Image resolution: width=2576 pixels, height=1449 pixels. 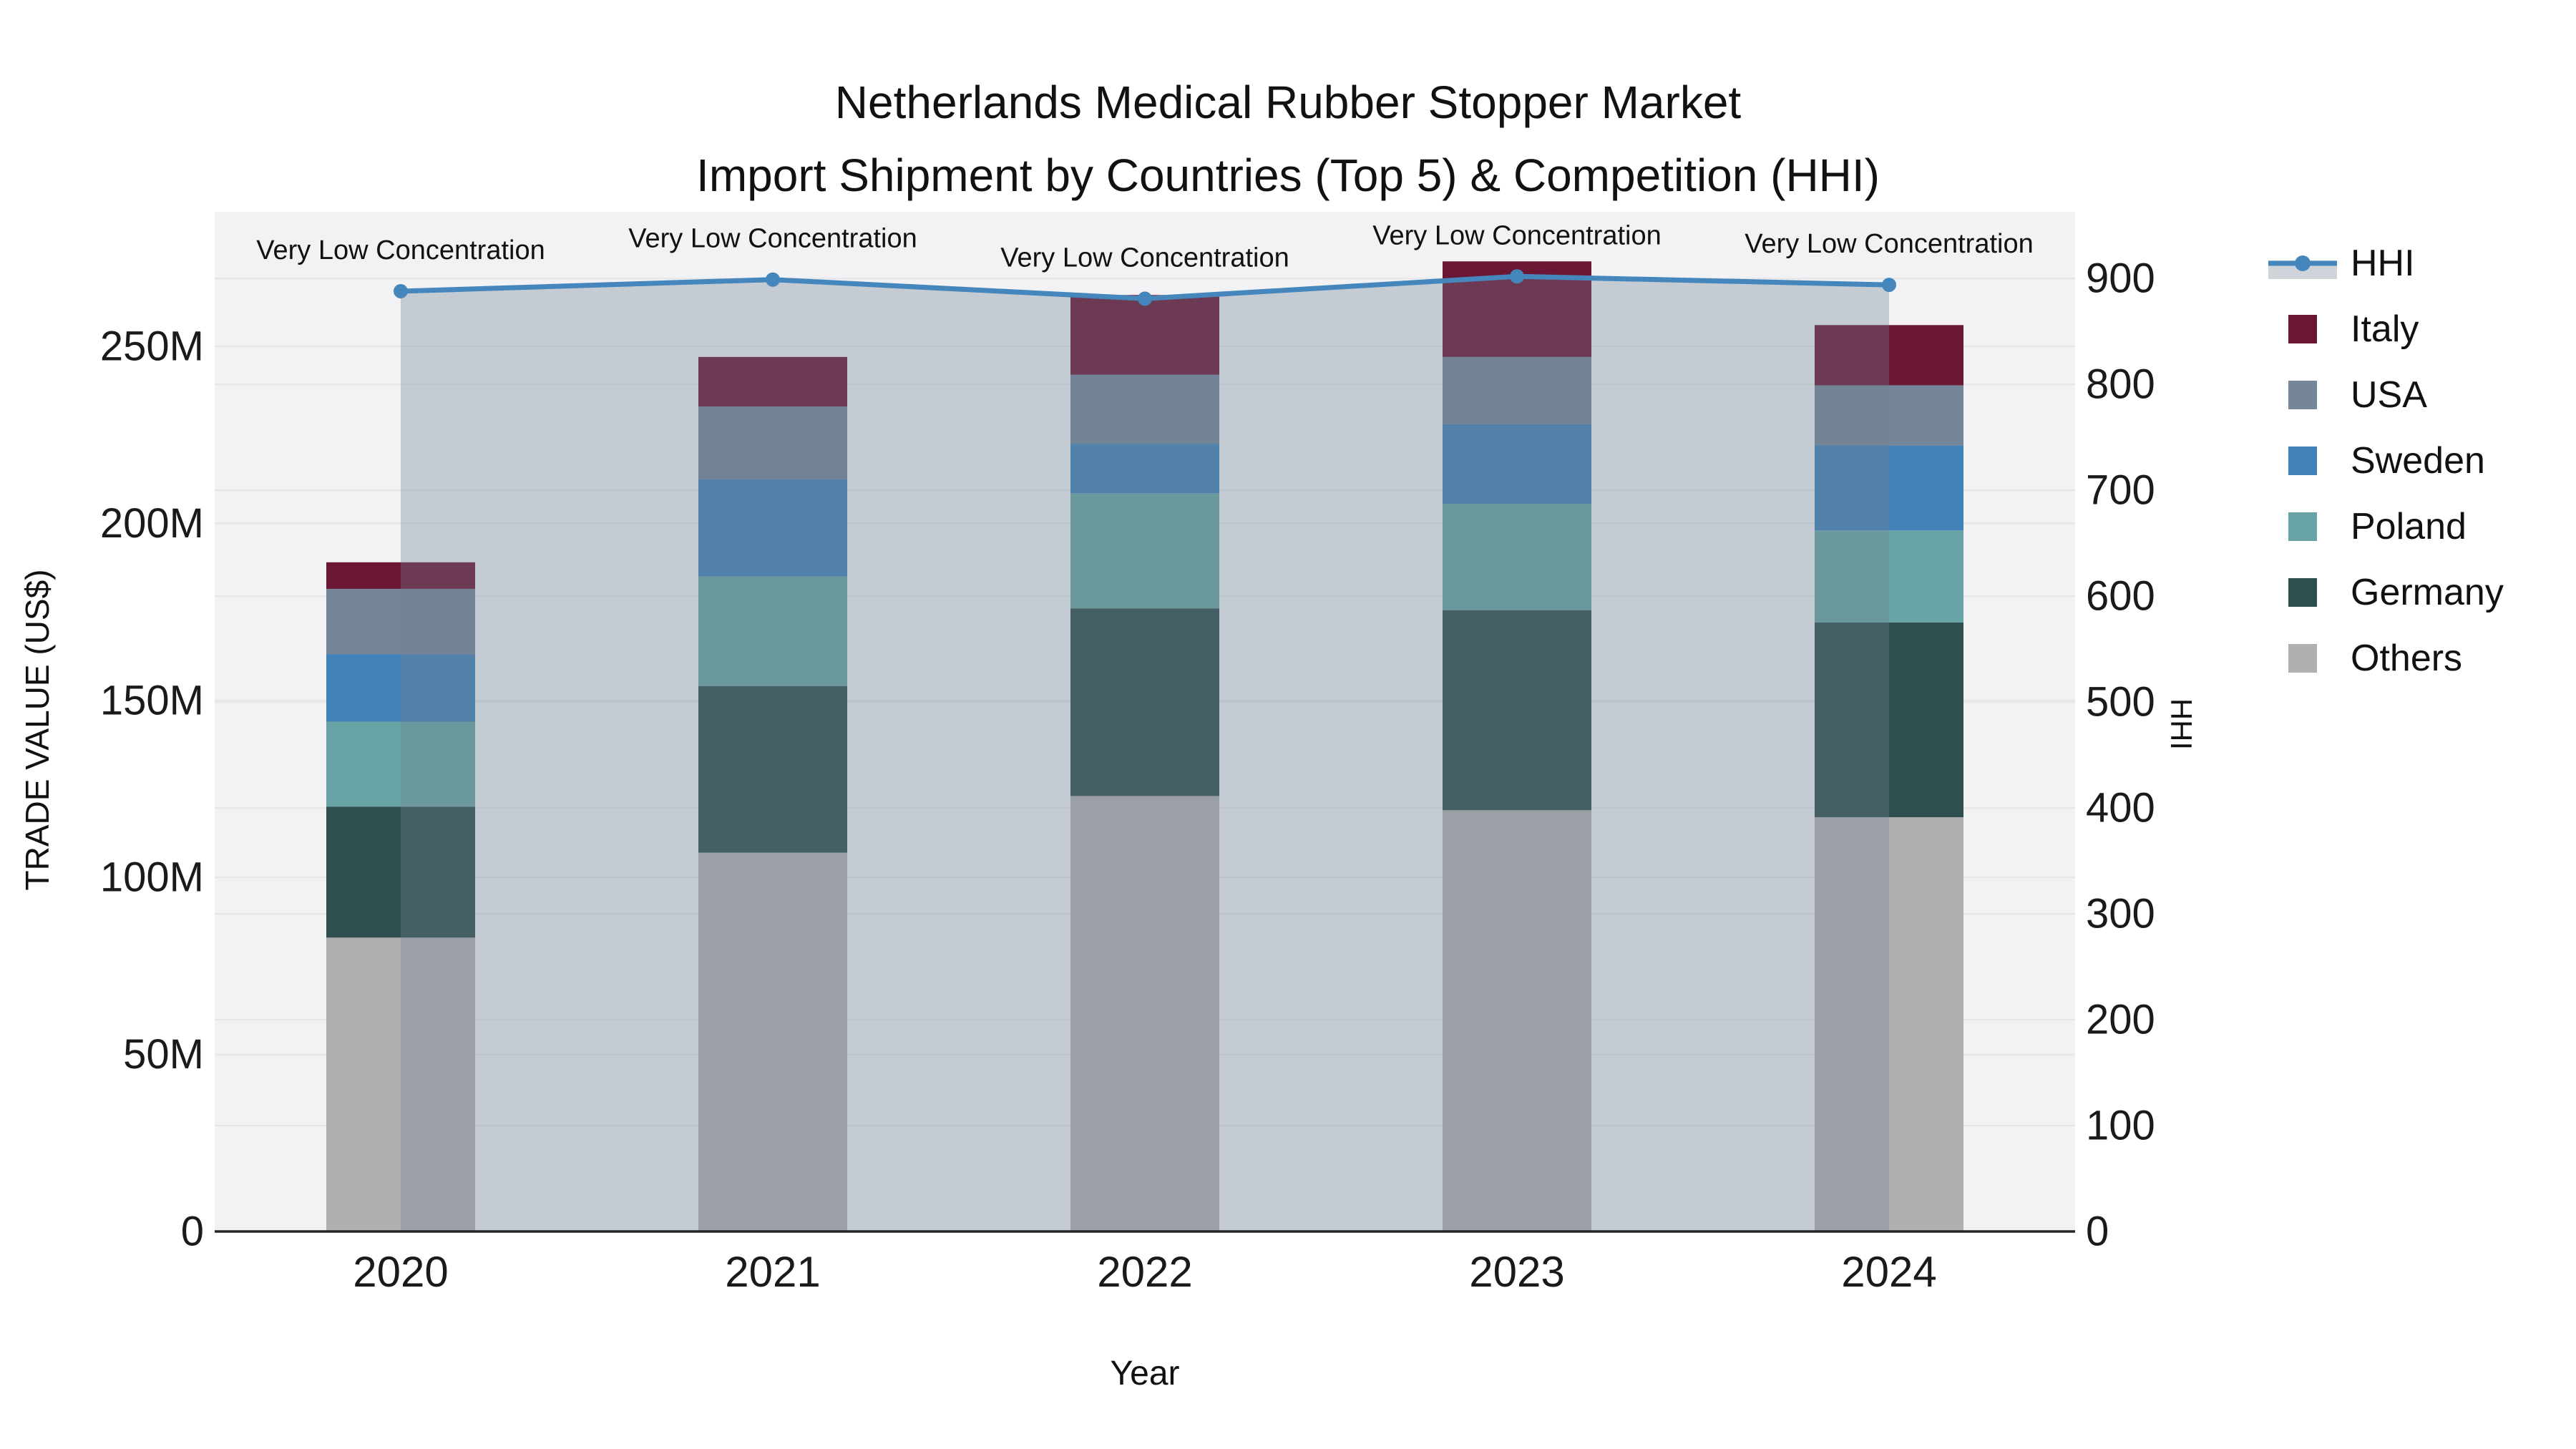 I want to click on x-tick-label-2022: 2022, so click(x=1144, y=1272).